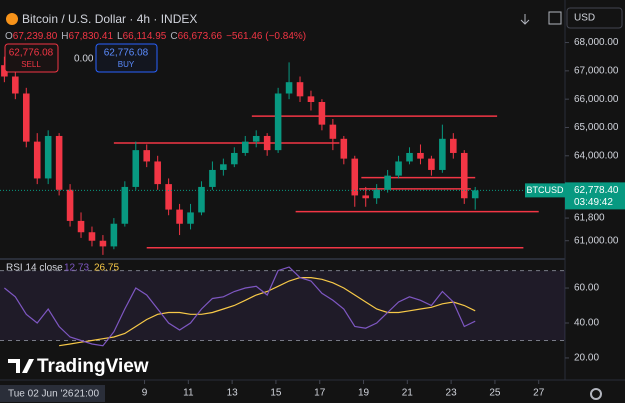 This screenshot has height=403, width=625. I want to click on scroll-icon, so click(525, 19).